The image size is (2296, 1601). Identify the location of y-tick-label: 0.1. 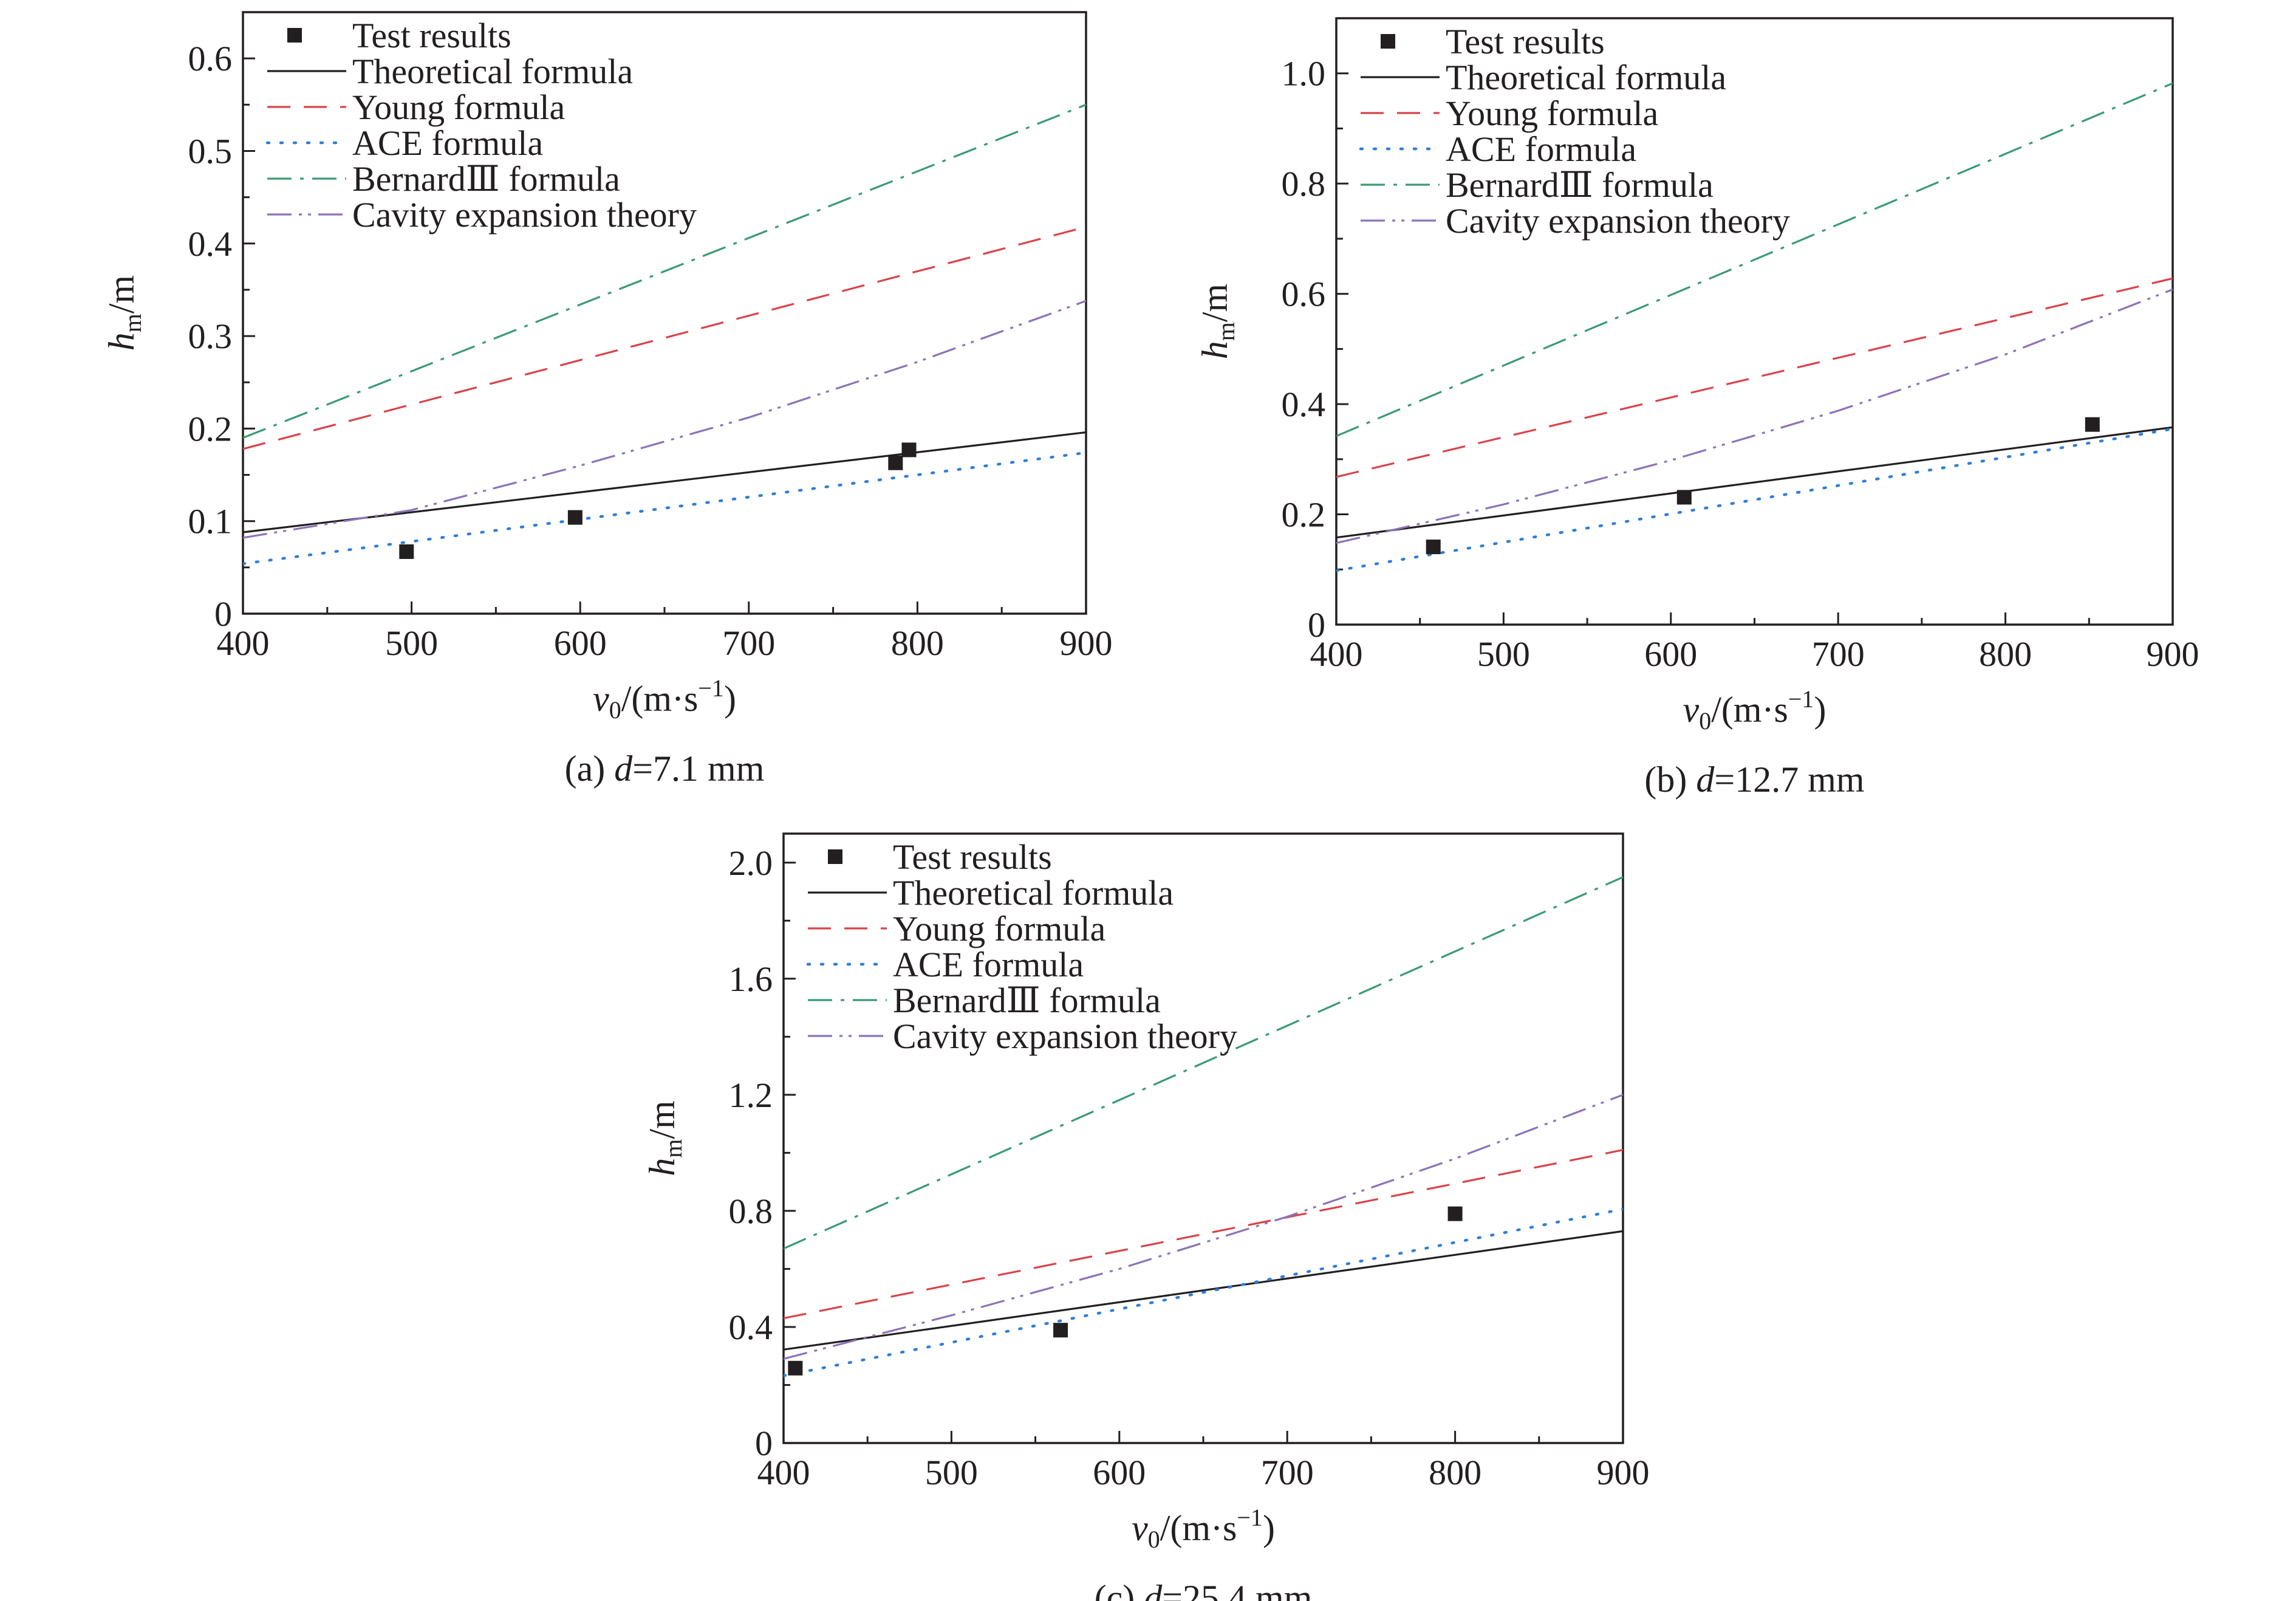
(210, 521).